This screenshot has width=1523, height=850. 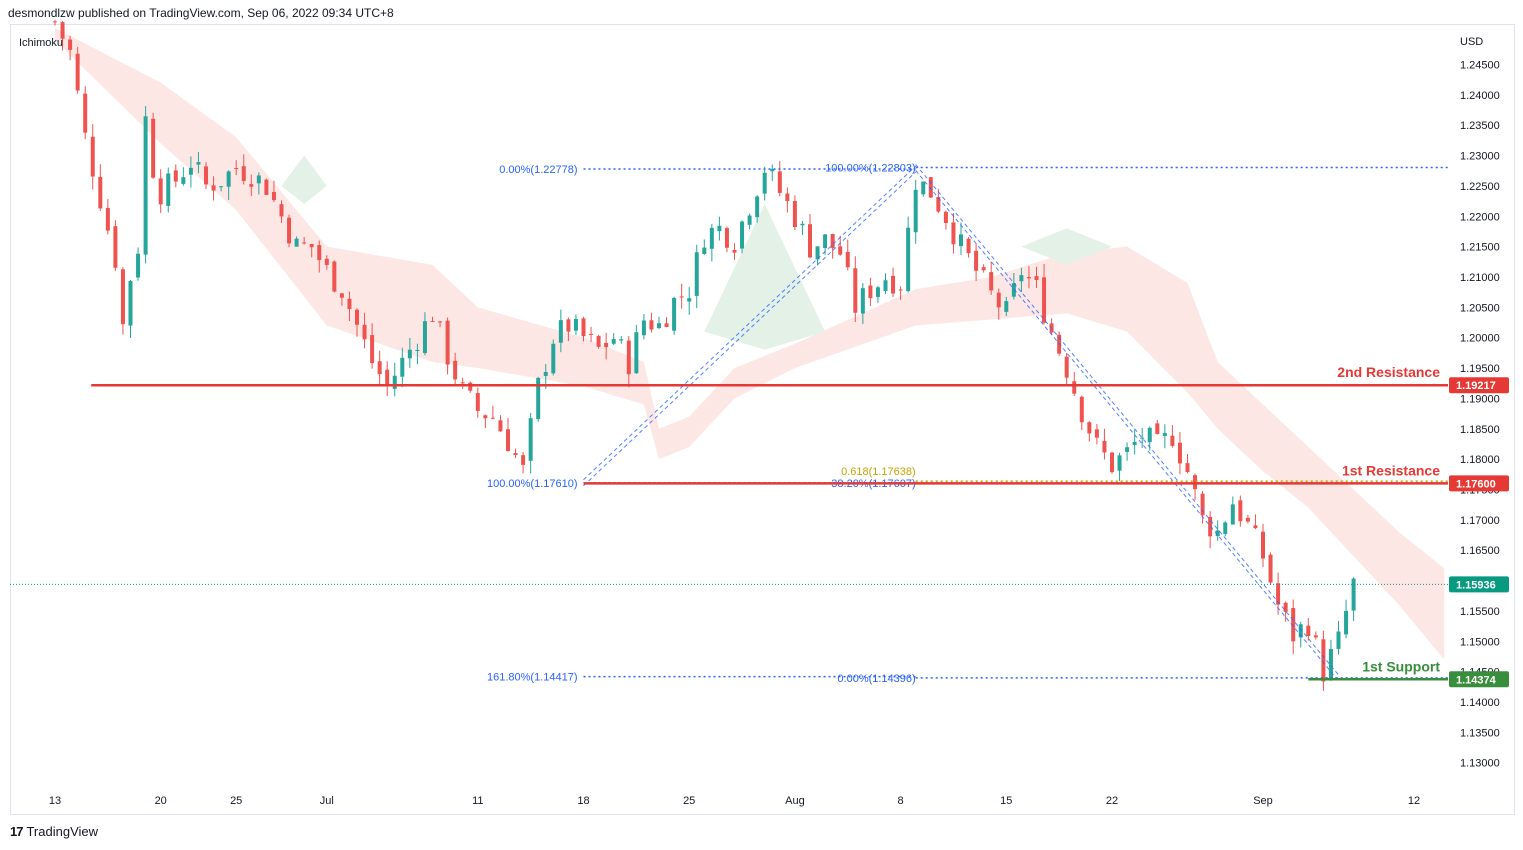 I want to click on y-tick-label: 1.17000, so click(x=1480, y=521).